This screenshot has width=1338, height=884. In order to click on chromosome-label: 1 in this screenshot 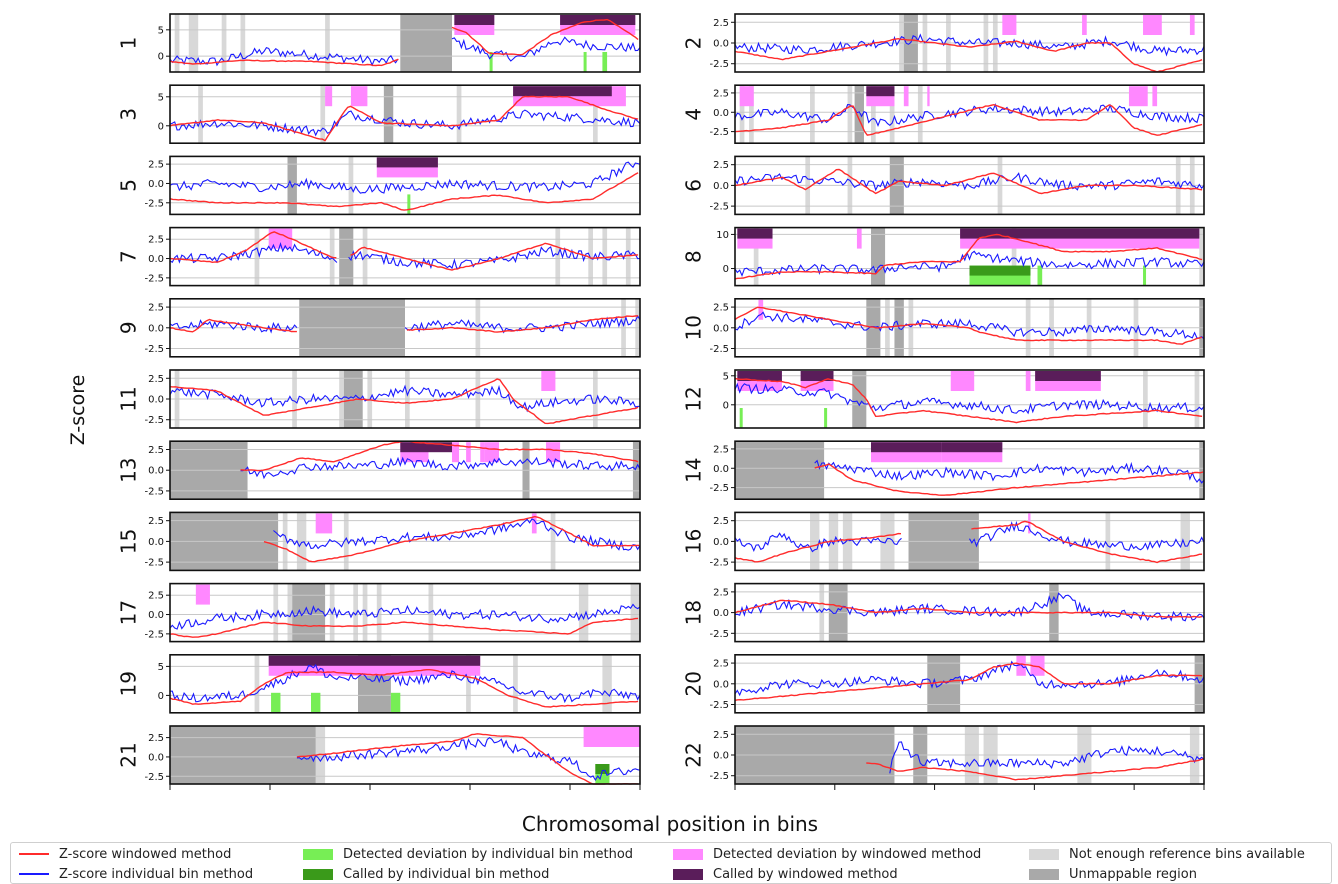, I will do `click(129, 43)`.